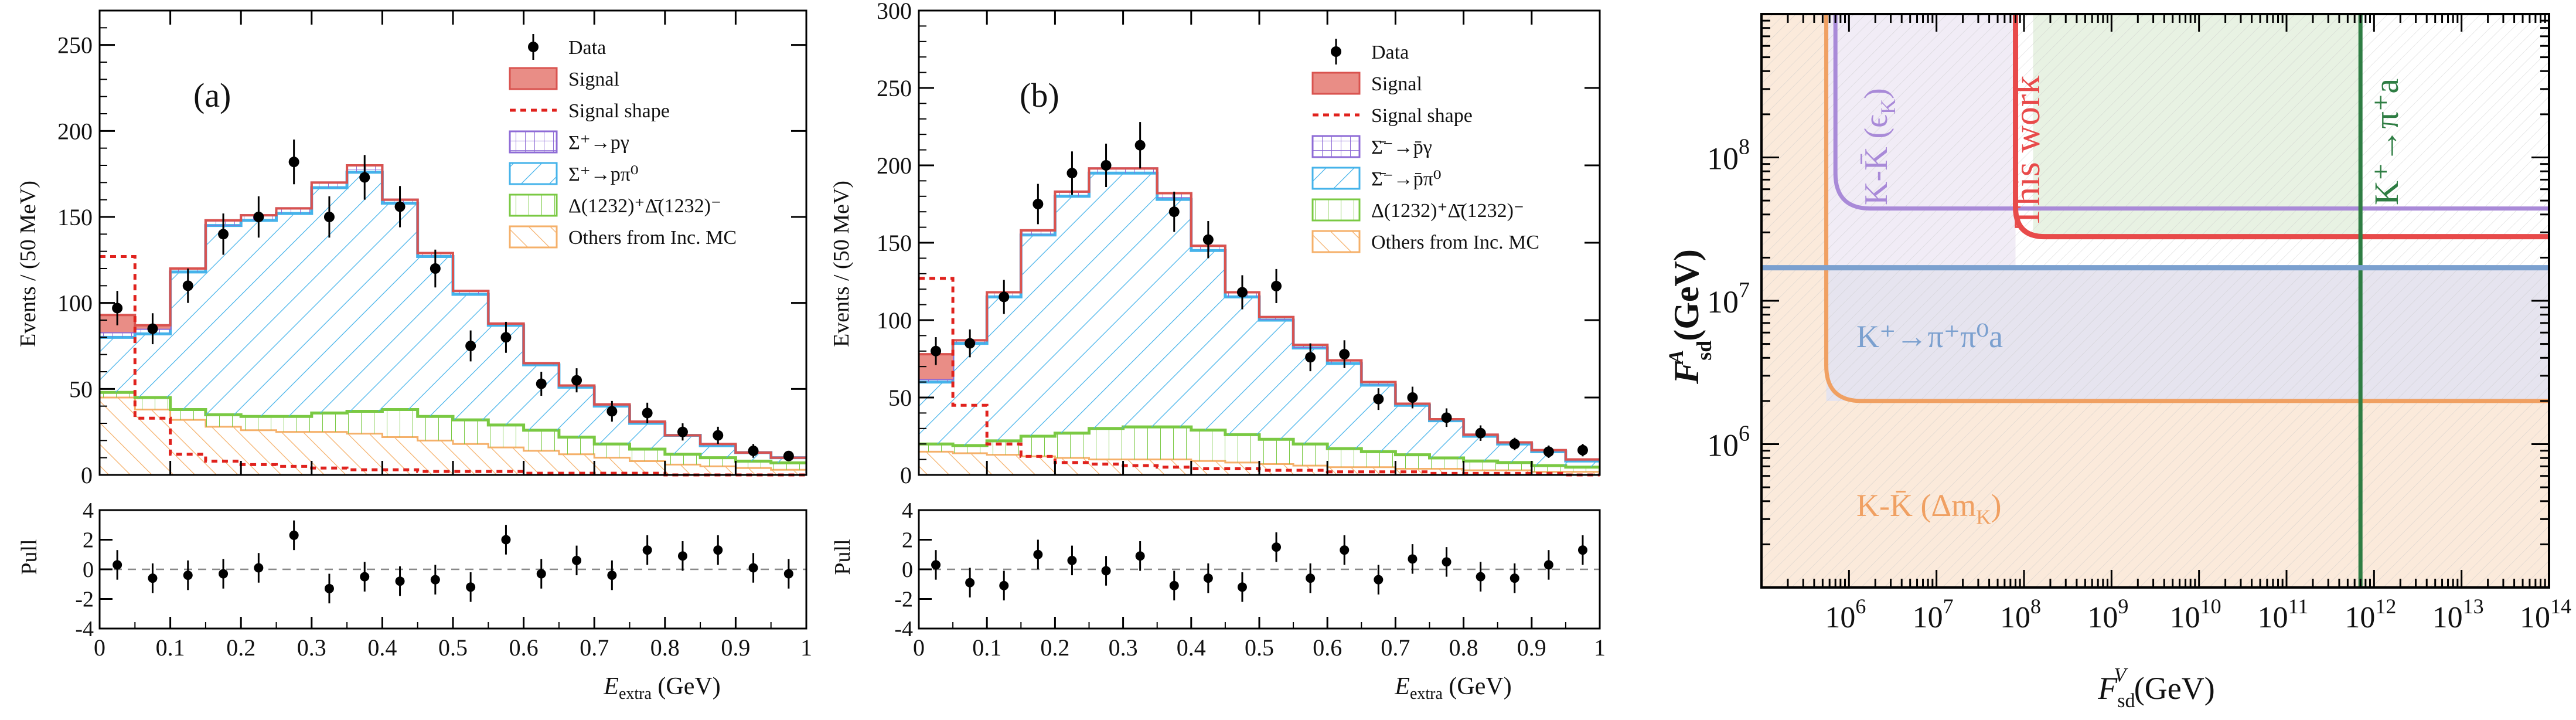 This screenshot has height=720, width=2576. I want to click on x-tick-label: 0.6, so click(524, 647).